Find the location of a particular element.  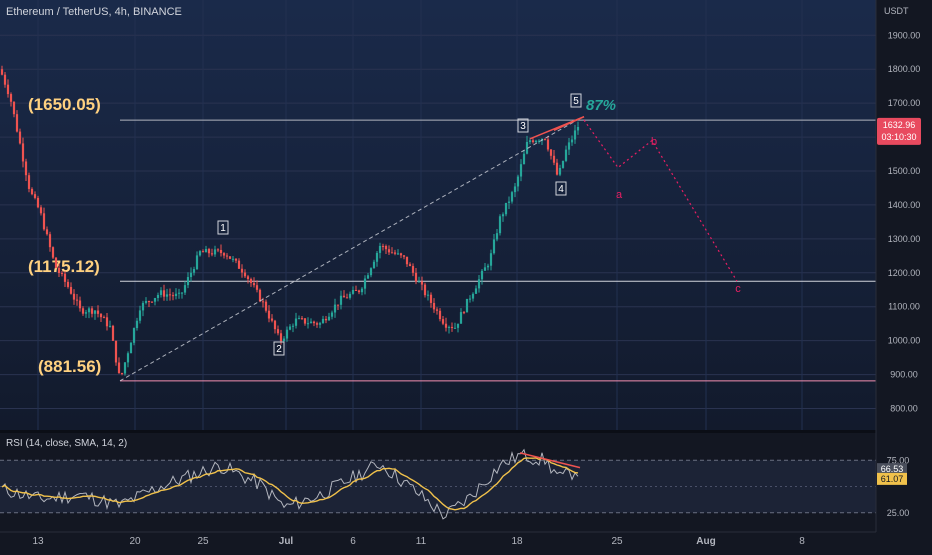

percent-label: 87% is located at coordinates (601, 105).